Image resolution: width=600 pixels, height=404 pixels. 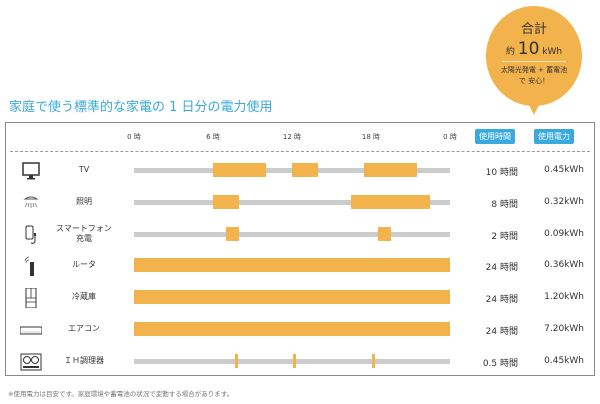 I want to click on header-divider, so click(x=300, y=151).